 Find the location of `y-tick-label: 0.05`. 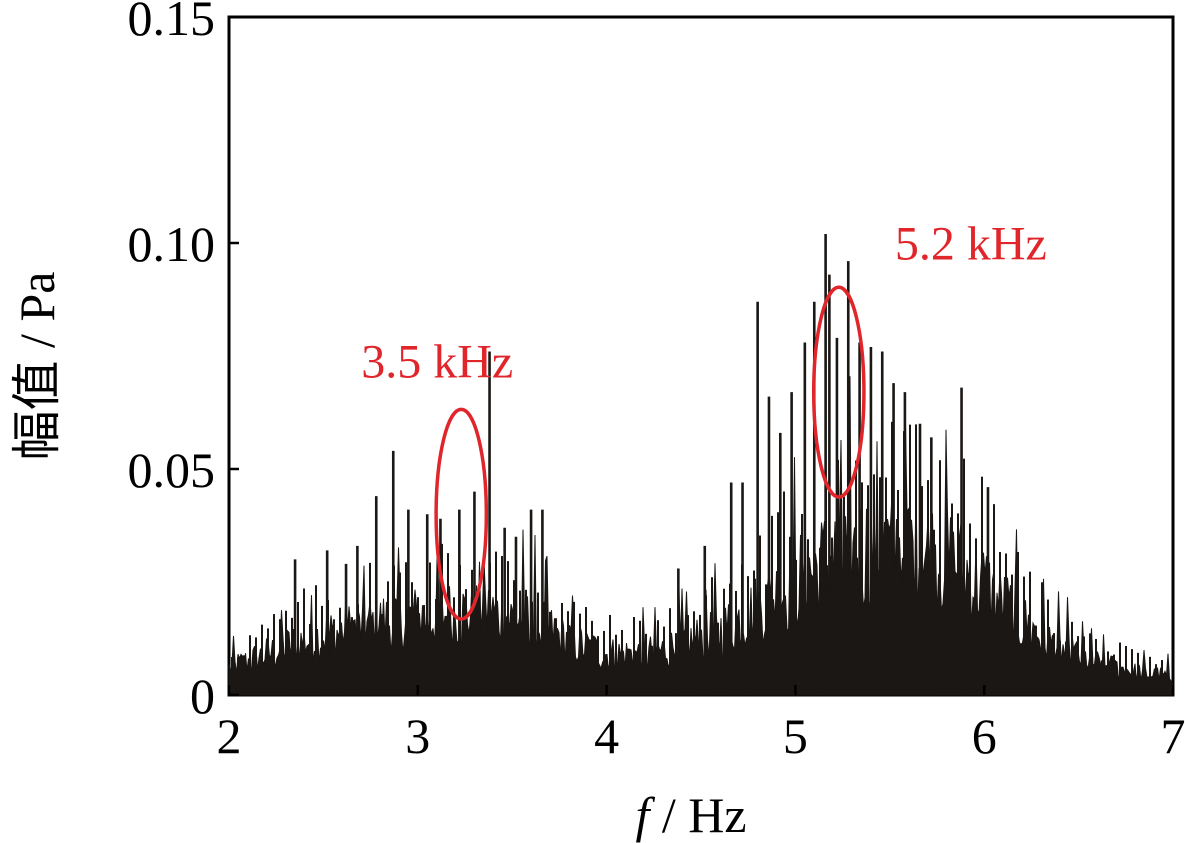

y-tick-label: 0.05 is located at coordinates (172, 470).